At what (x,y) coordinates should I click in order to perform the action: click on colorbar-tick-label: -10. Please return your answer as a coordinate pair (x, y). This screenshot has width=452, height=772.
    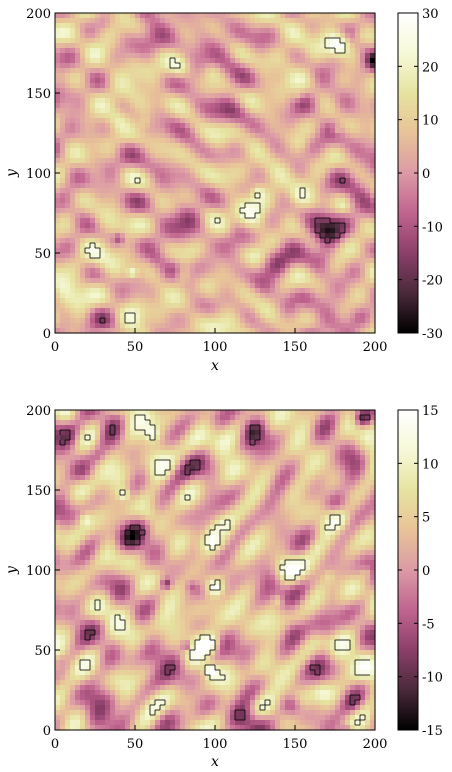
    Looking at the image, I should click on (432, 227).